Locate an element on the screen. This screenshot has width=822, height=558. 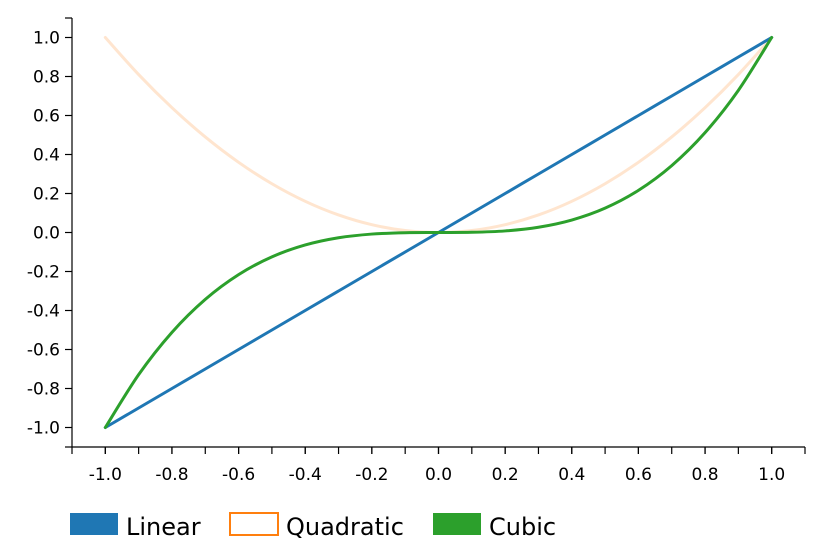
x-tick-label: -1.0 is located at coordinates (105, 475).